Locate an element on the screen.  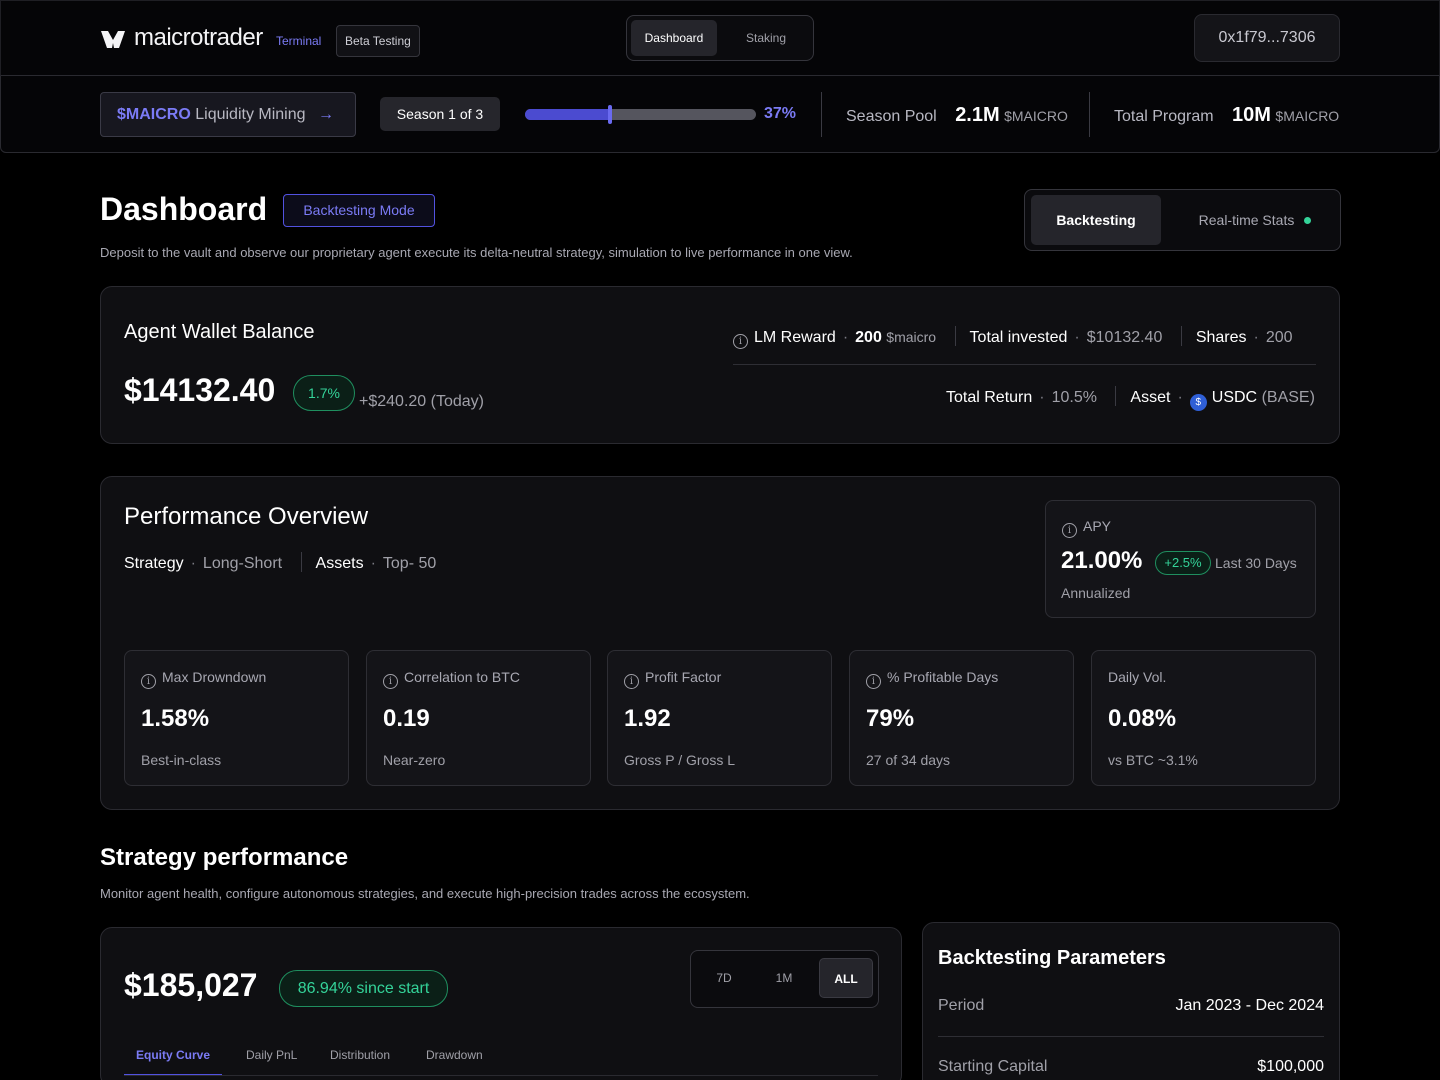
total-program-label: Total Program is located at coordinates (1164, 116).